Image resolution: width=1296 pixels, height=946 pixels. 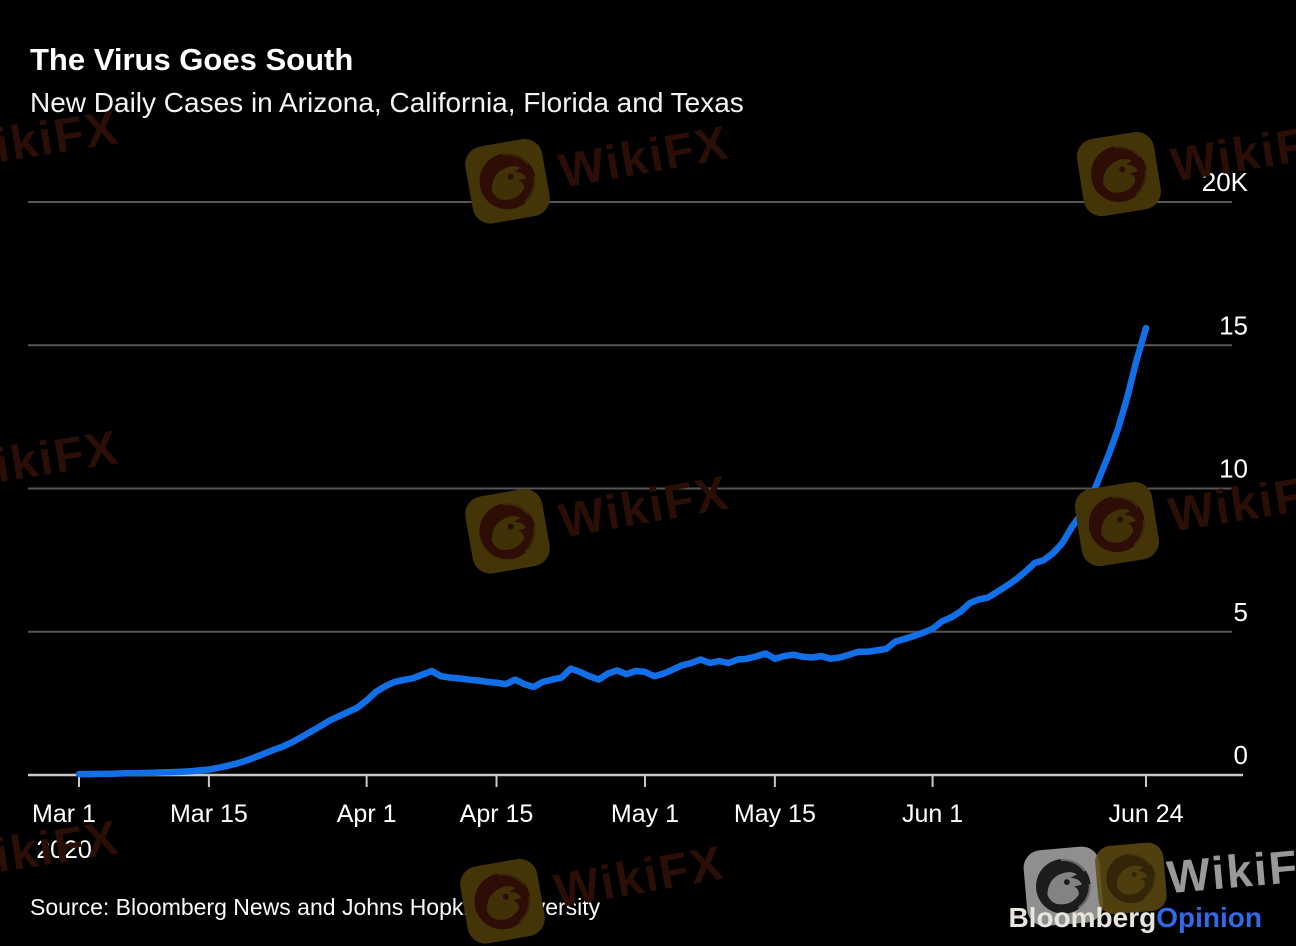 What do you see at coordinates (1233, 325) in the screenshot?
I see `y-tick-label: 15` at bounding box center [1233, 325].